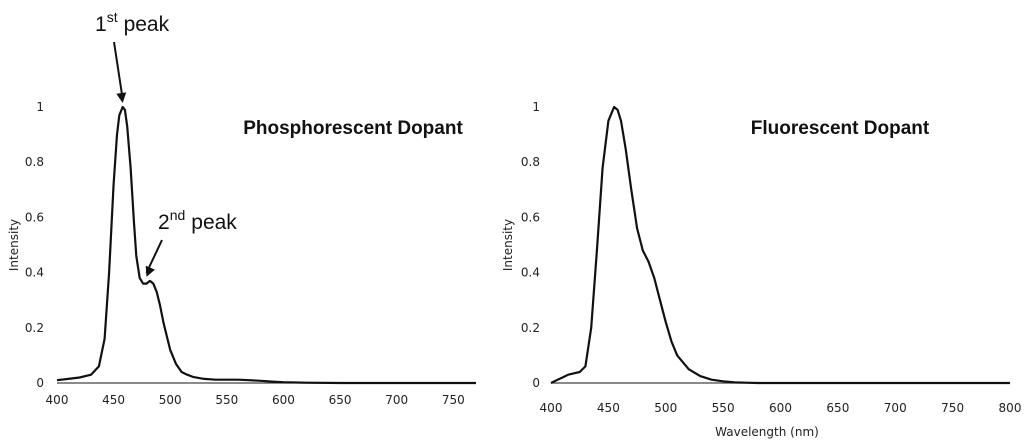 The width and height of the screenshot is (1030, 448). Describe the element at coordinates (132, 56) in the screenshot. I see `peak-annotation: 1st peak` at that location.